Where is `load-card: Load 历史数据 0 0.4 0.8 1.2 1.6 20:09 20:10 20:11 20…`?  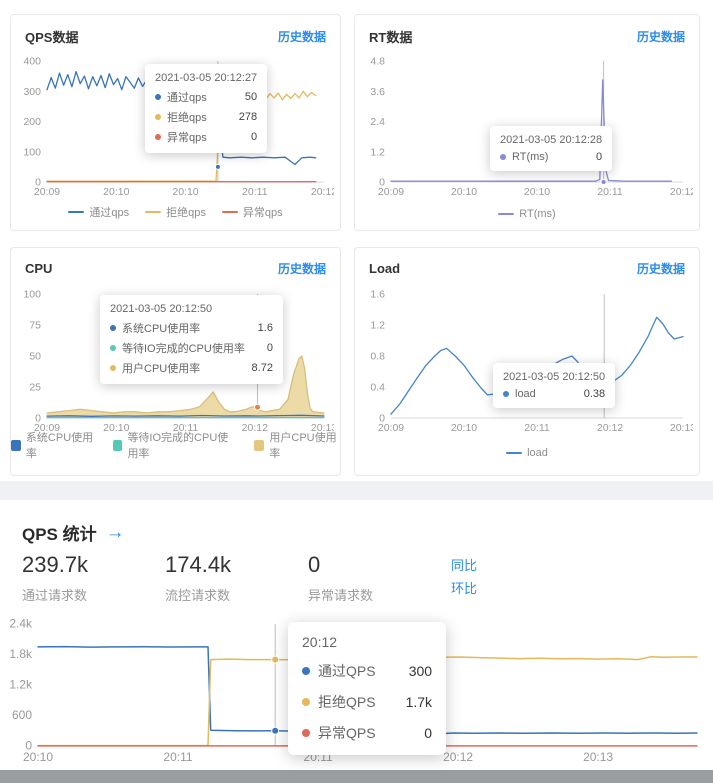
load-card: Load 历史数据 0 0.4 0.8 1.2 1.6 20:09 20:10 20:11 20… is located at coordinates (527, 361).